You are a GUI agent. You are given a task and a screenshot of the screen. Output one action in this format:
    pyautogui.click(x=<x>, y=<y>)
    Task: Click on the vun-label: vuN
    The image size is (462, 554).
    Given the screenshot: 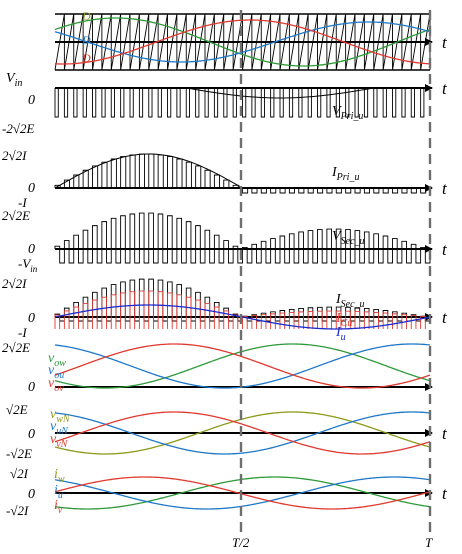 What is the action you would take?
    pyautogui.click(x=59, y=428)
    